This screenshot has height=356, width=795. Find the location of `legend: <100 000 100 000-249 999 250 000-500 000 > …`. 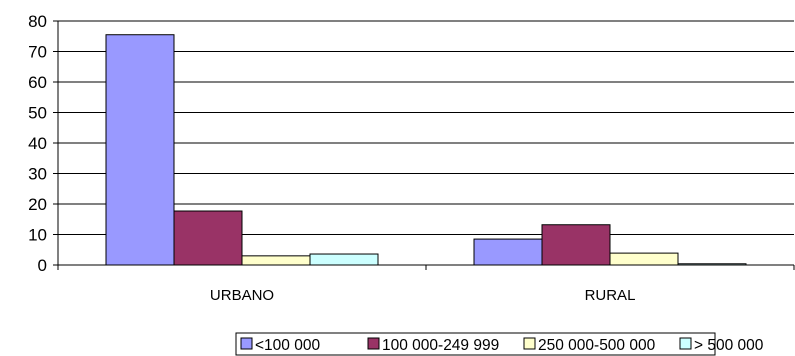

legend: <100 000 100 000-249 999 250 000-500 000 > … is located at coordinates (499, 344).